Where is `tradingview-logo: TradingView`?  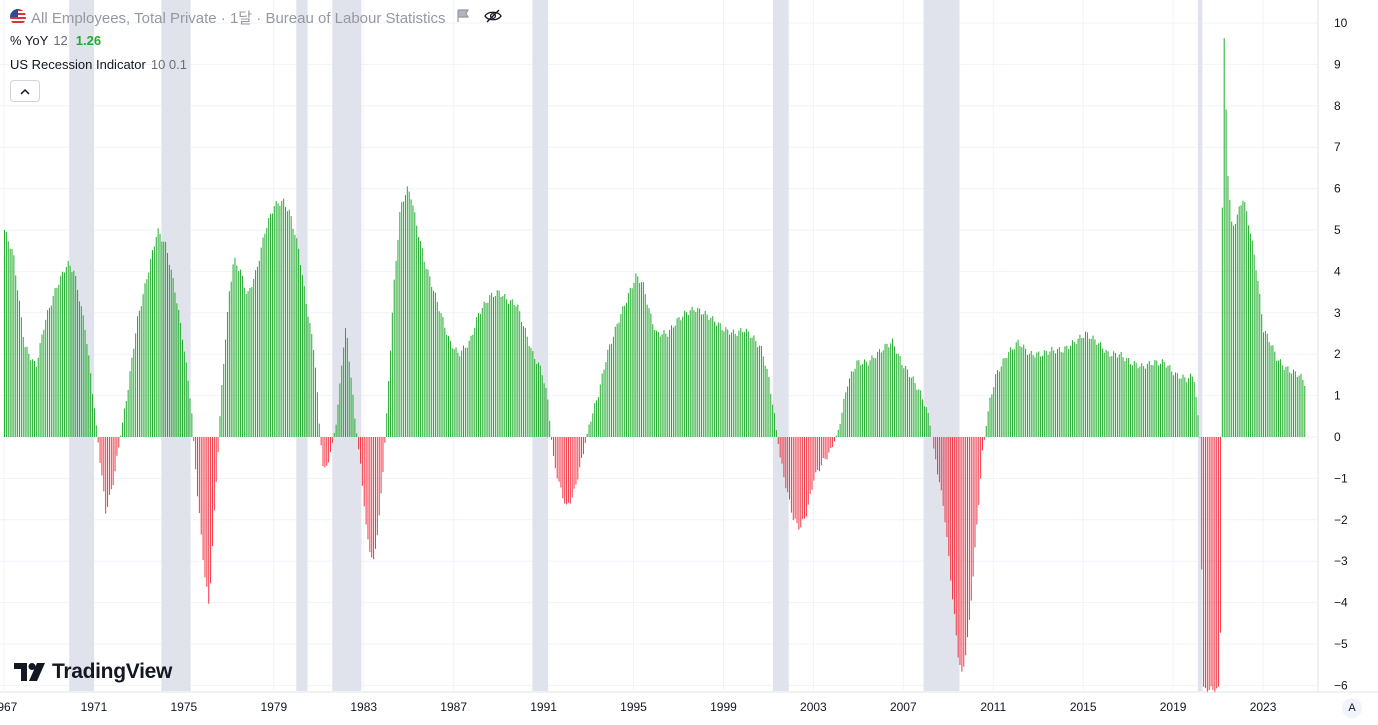
tradingview-logo: TradingView is located at coordinates (93, 672).